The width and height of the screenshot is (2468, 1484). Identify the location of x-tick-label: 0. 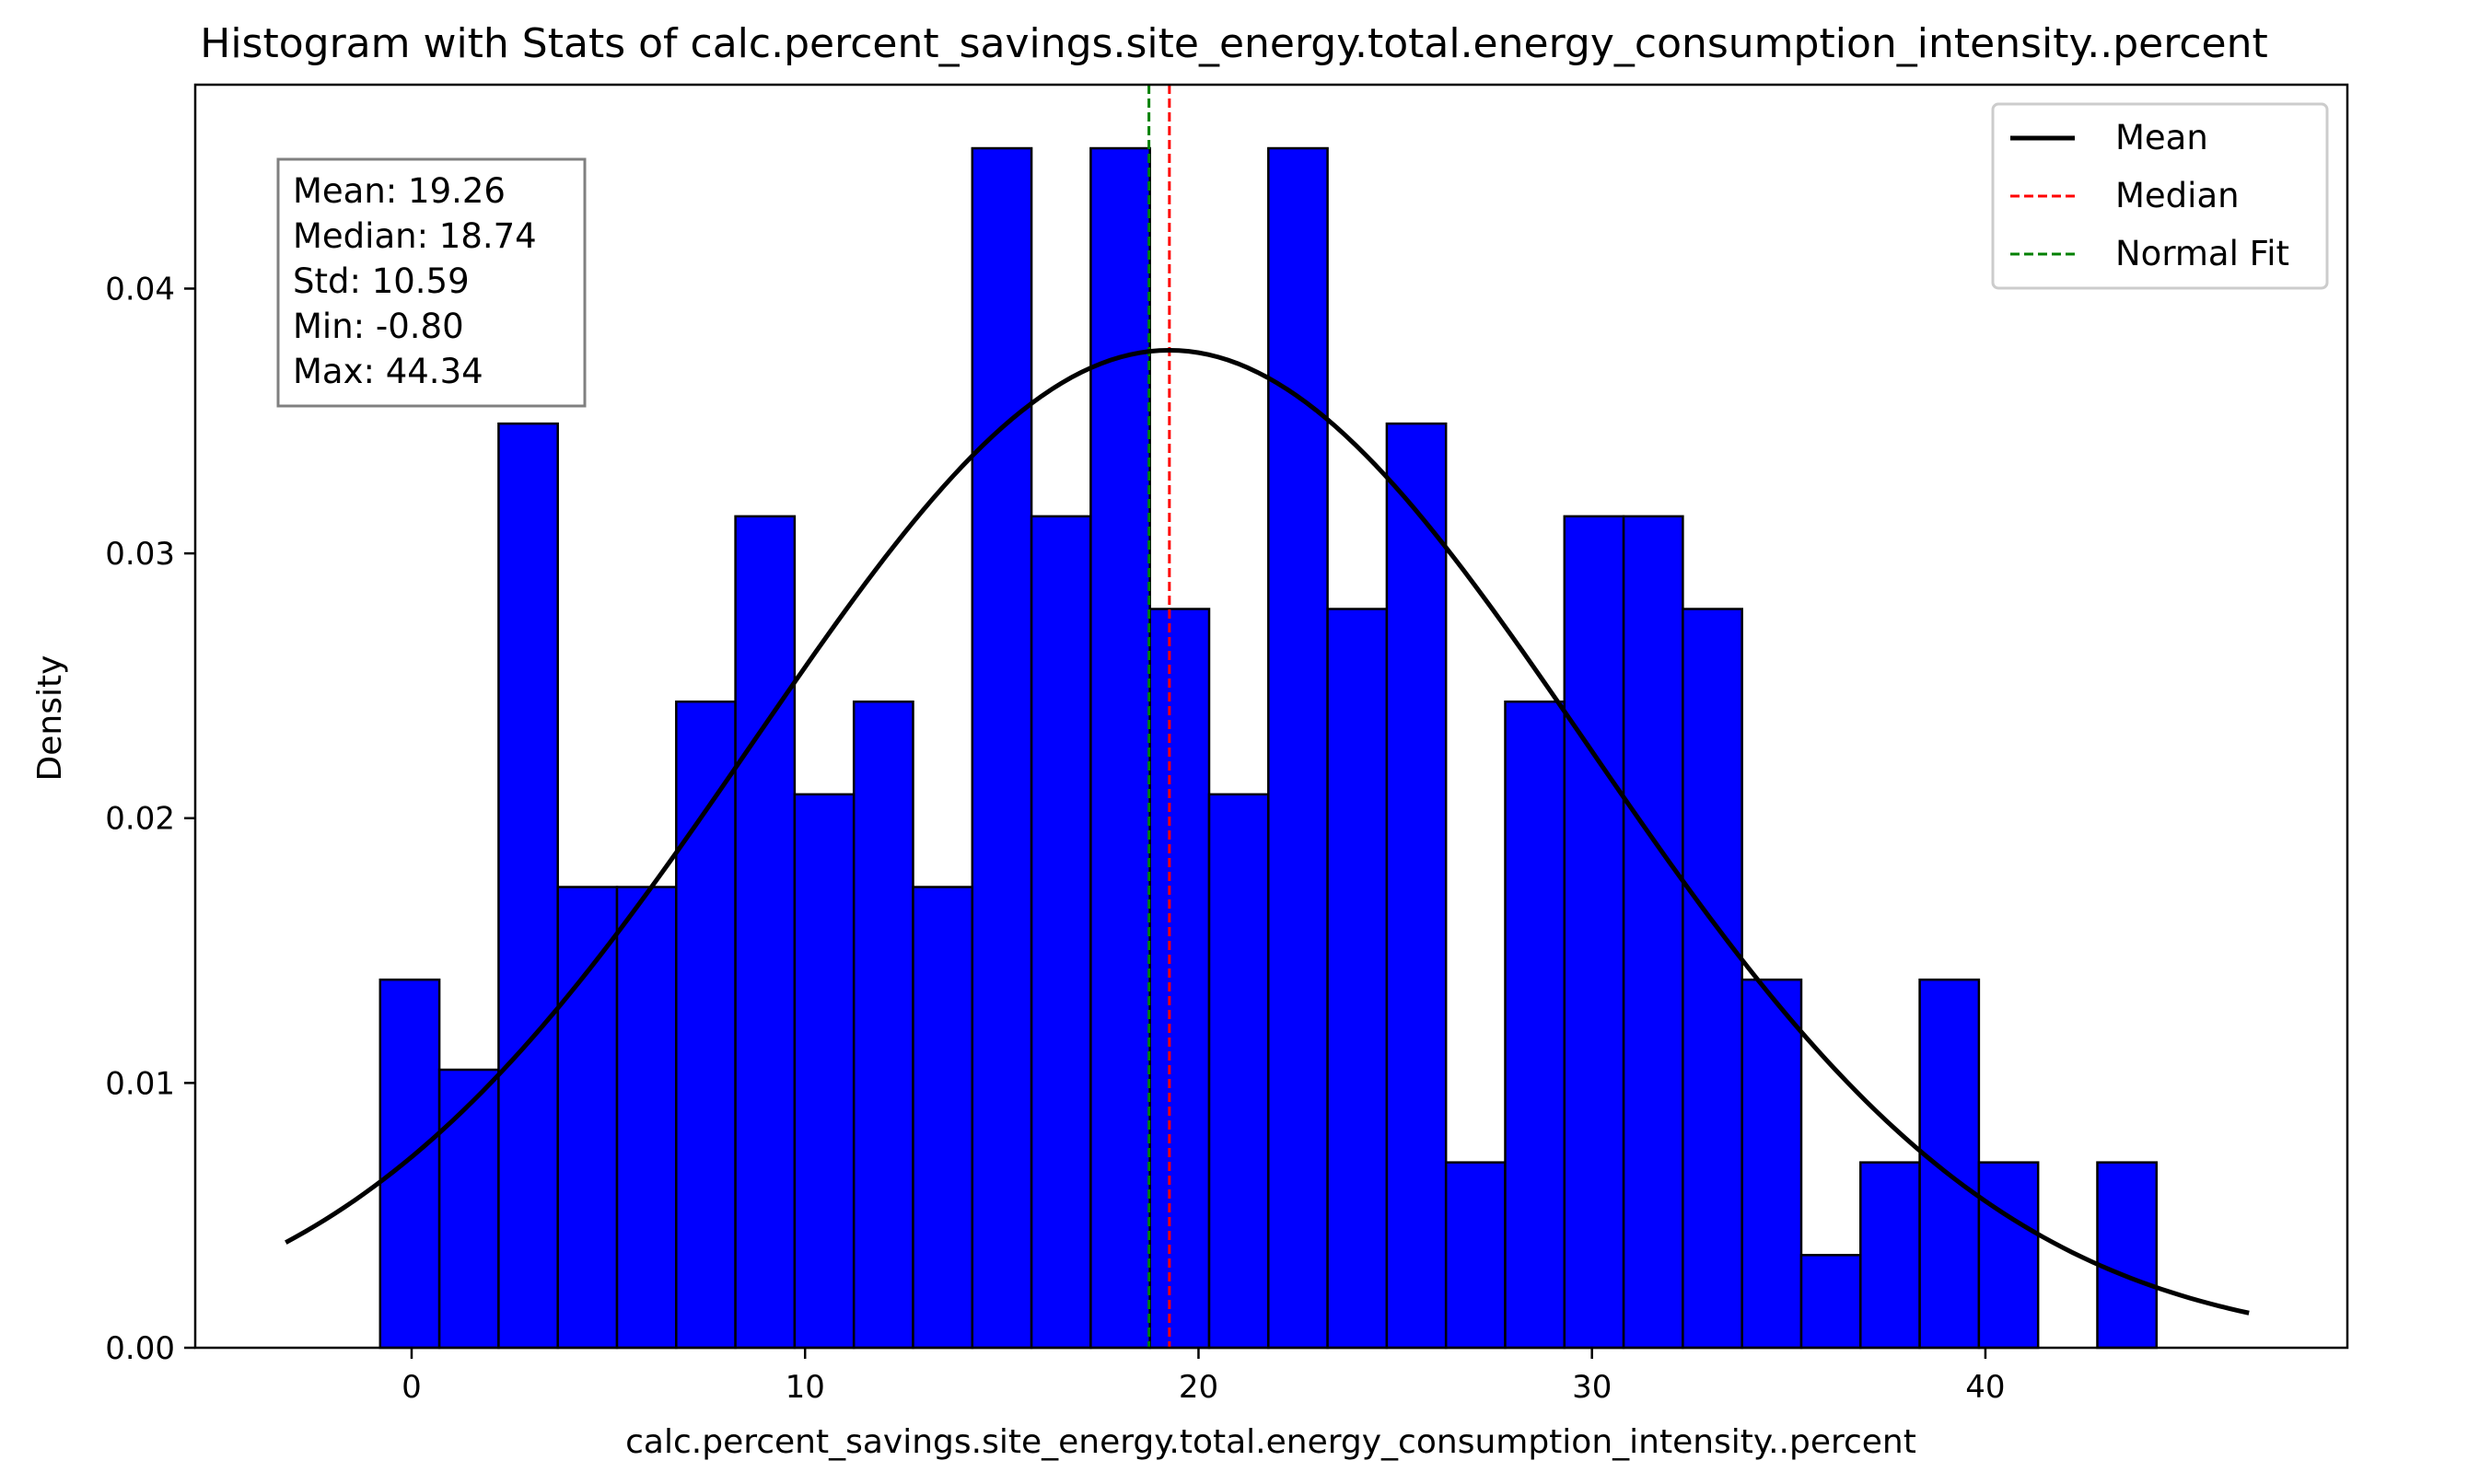
(412, 1387).